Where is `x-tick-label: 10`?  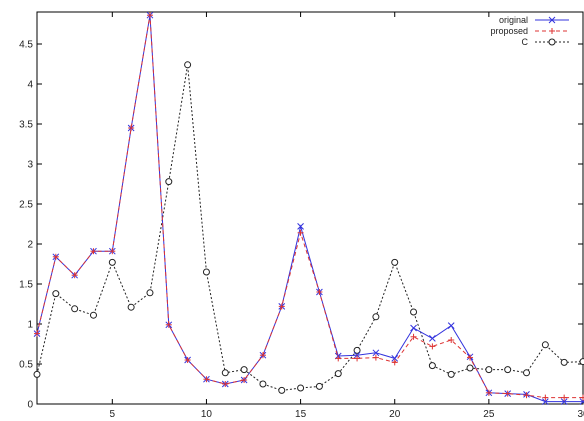
x-tick-label: 10 is located at coordinates (207, 414).